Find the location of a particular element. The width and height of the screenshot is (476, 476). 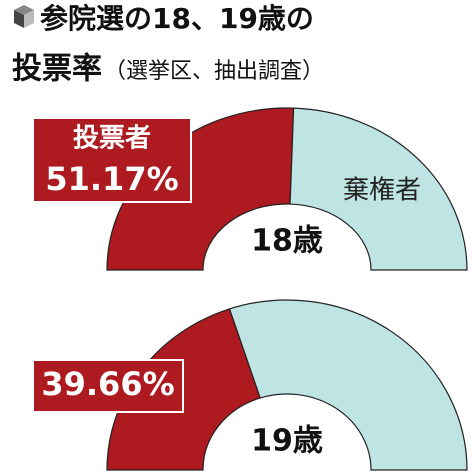

cube-icon is located at coordinates (24, 16).